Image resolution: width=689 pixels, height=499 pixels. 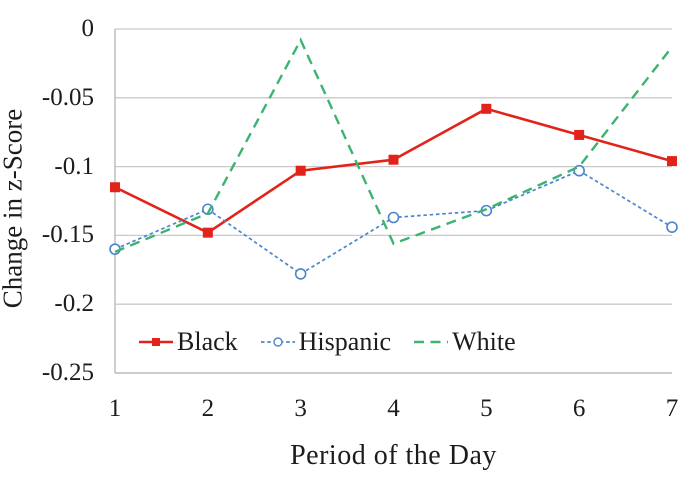 I want to click on legend-label: Hispanic, so click(x=345, y=341).